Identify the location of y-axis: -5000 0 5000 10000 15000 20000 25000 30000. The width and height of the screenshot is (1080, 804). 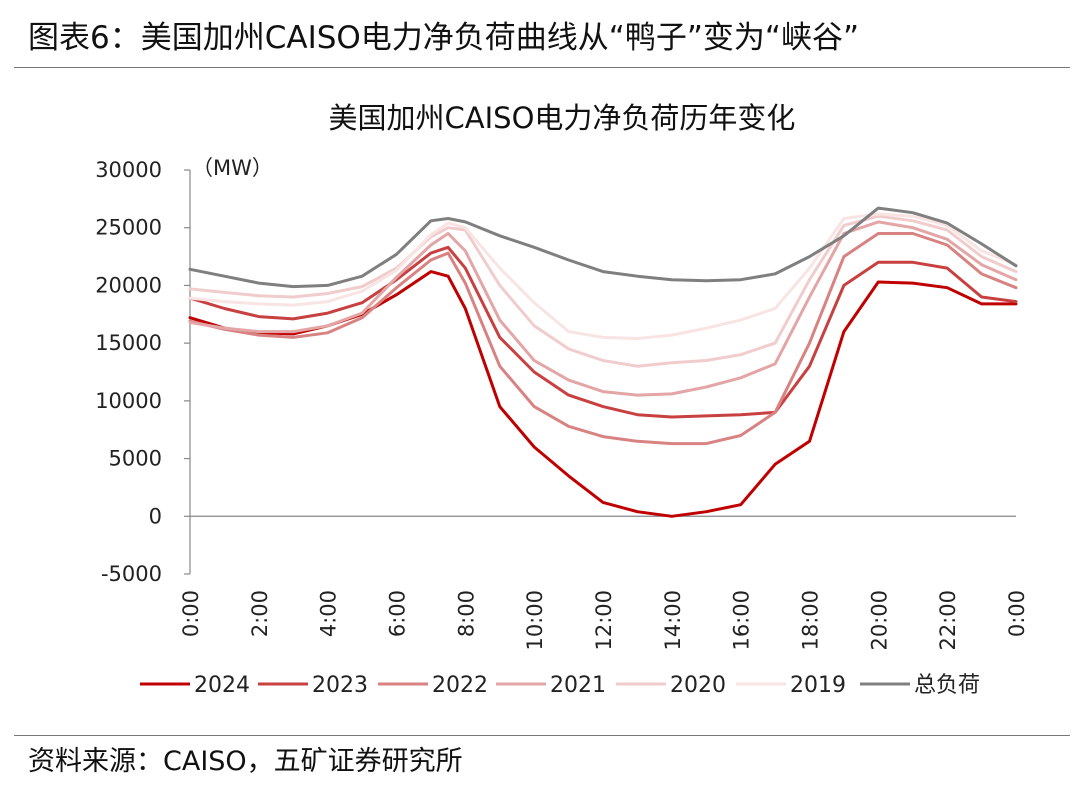
(143, 372).